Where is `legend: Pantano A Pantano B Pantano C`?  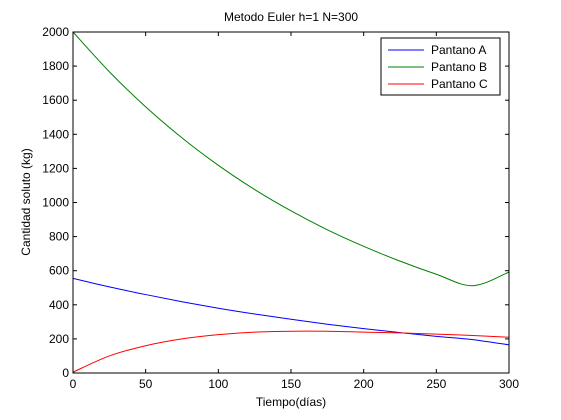
legend: Pantano A Pantano B Pantano C is located at coordinates (440, 66).